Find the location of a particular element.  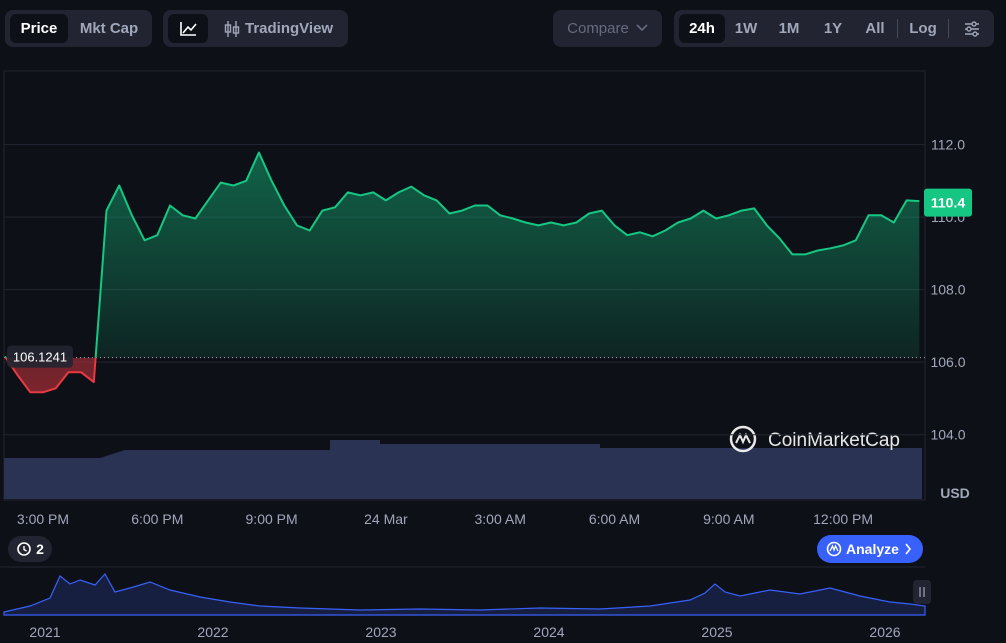

navigator-year: 2026 is located at coordinates (884, 632).